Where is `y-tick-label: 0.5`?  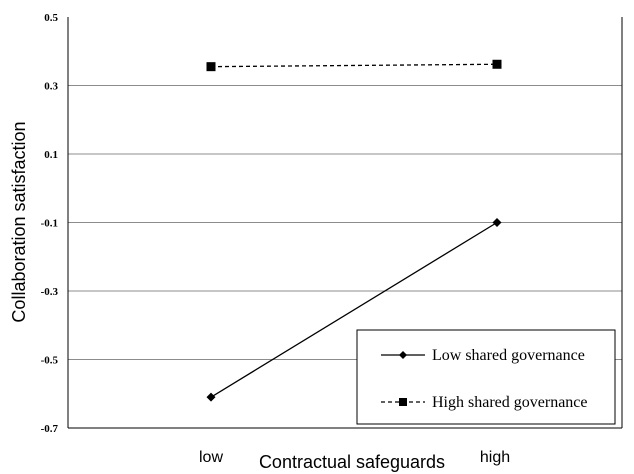
y-tick-label: 0.5 is located at coordinates (51, 18).